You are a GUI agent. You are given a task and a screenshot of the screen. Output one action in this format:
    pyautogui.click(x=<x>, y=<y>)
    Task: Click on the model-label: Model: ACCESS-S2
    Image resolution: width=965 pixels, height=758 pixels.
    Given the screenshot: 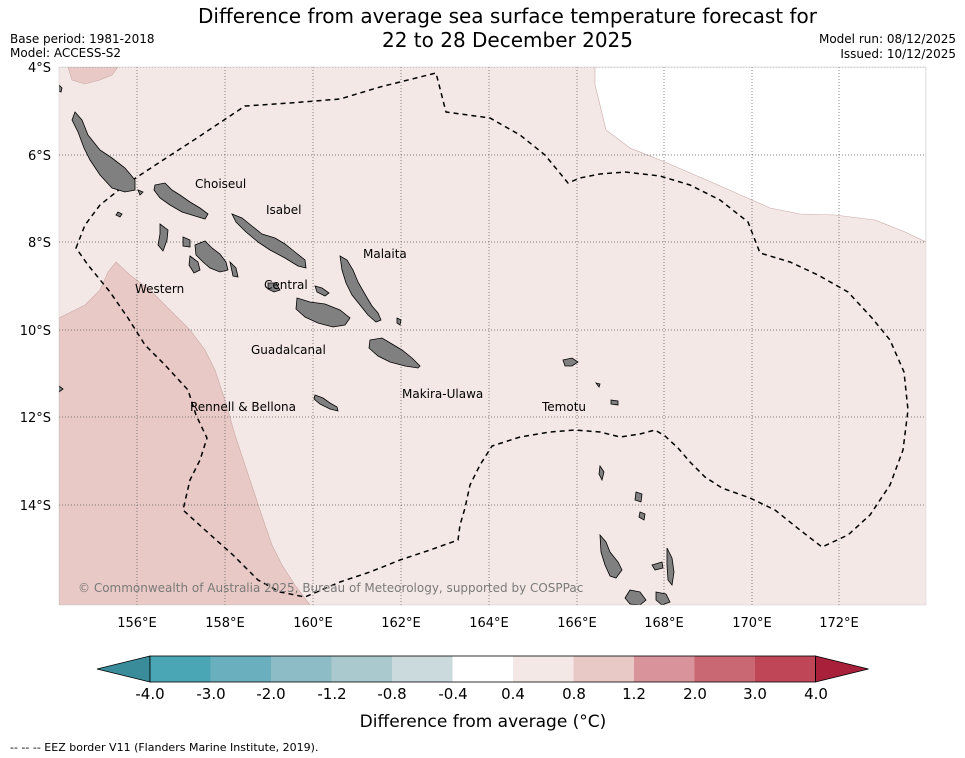 What is the action you would take?
    pyautogui.click(x=66, y=53)
    